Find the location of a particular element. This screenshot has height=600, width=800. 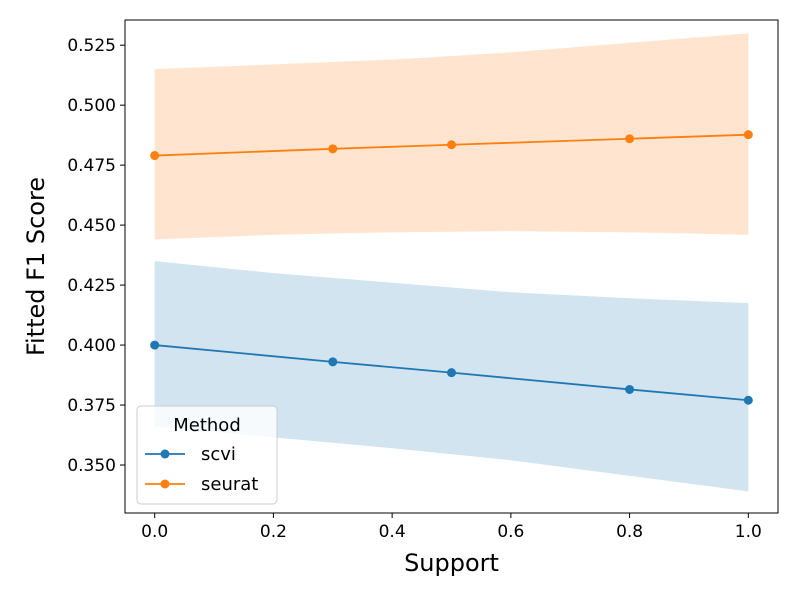

legend-entries: scvi seurat is located at coordinates (201, 469).